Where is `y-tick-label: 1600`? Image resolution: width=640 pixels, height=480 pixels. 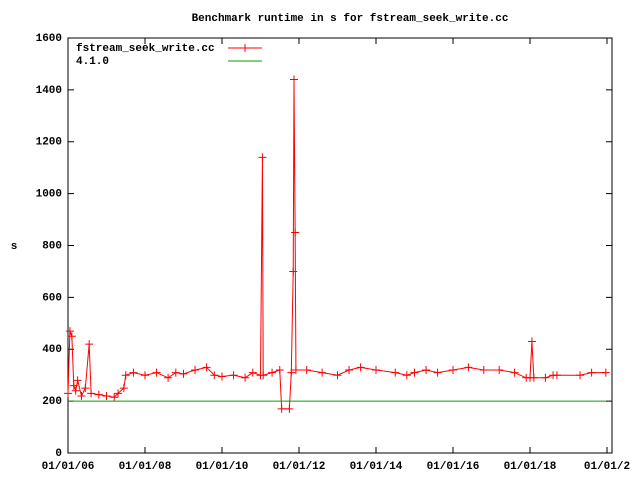 y-tick-label: 1600 is located at coordinates (49, 39).